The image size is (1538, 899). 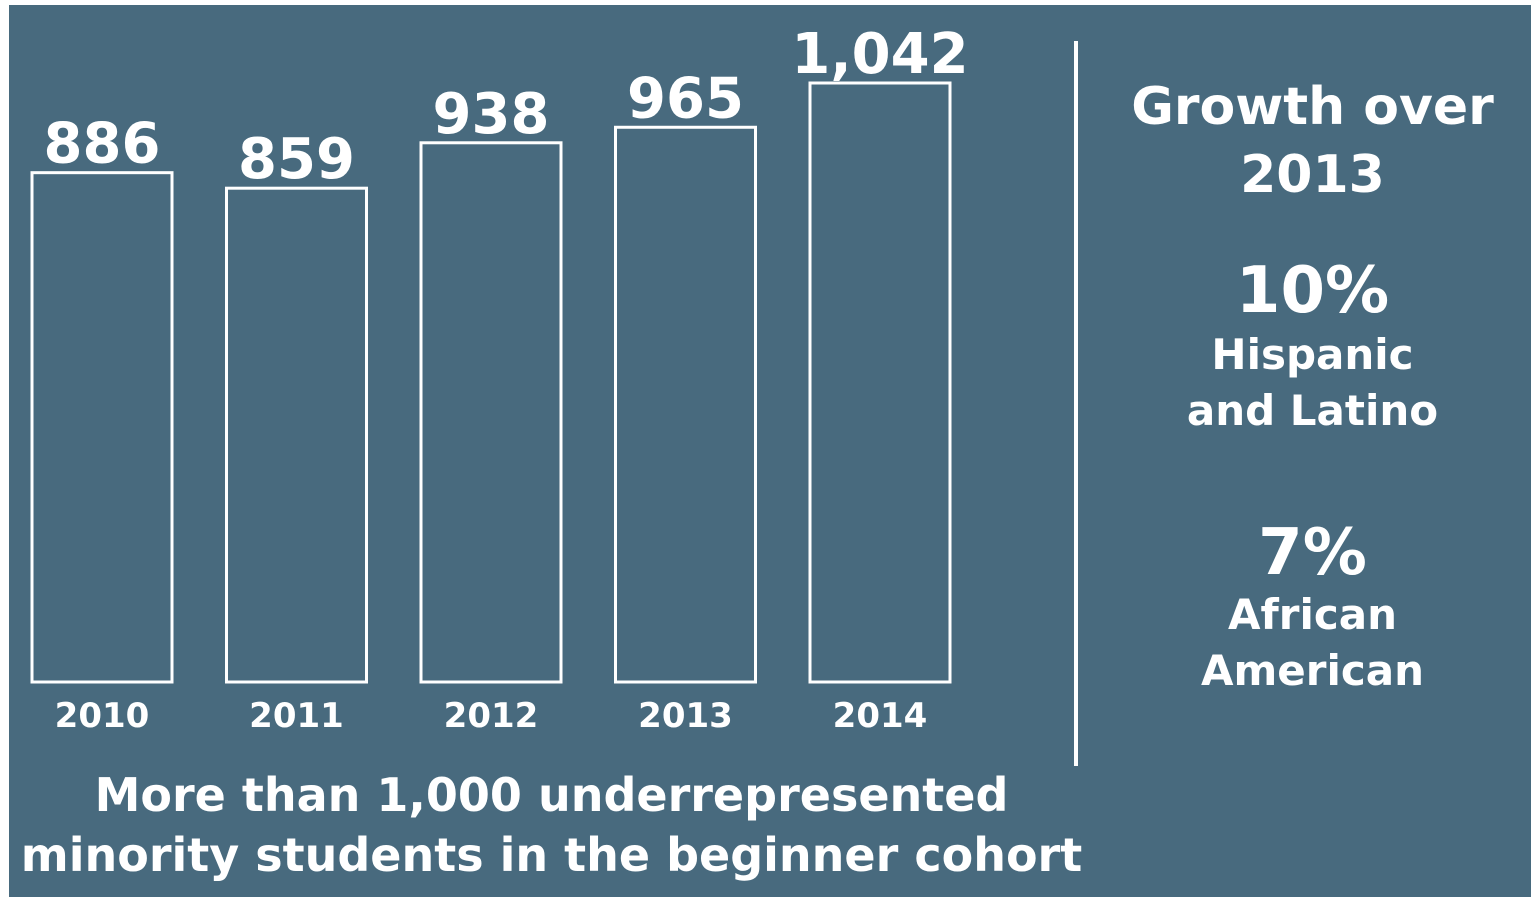 I want to click on bar-2011, so click(x=296, y=435).